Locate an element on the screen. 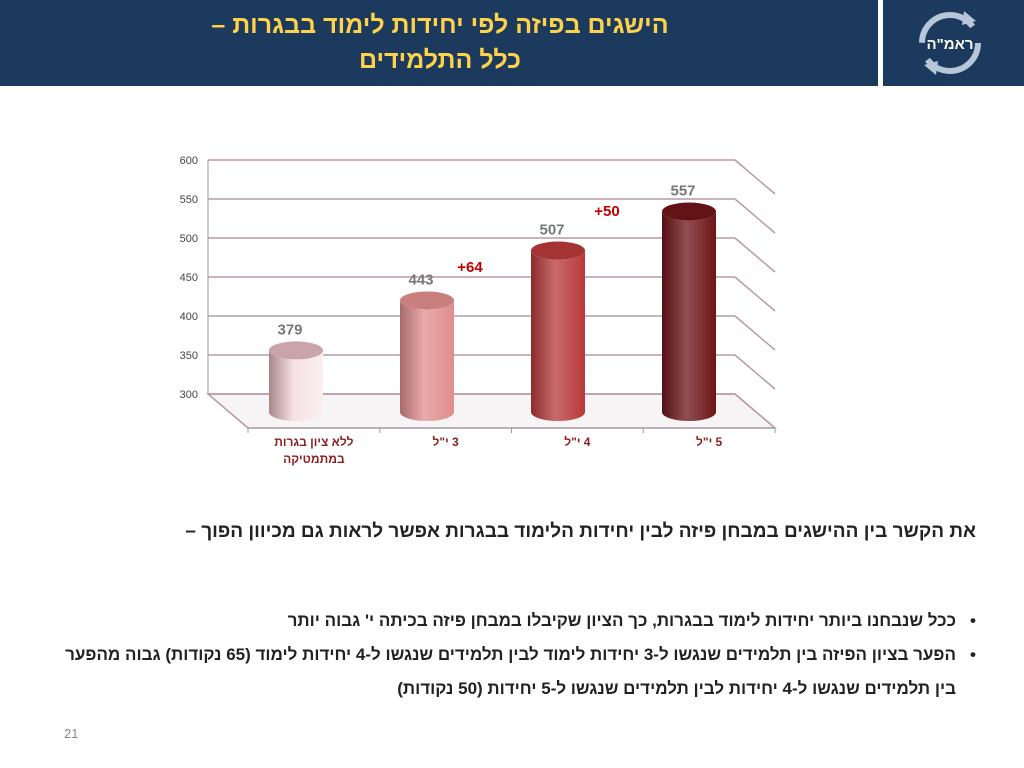 The width and height of the screenshot is (1024, 768). y-tick-label: 400 is located at coordinates (189, 317).